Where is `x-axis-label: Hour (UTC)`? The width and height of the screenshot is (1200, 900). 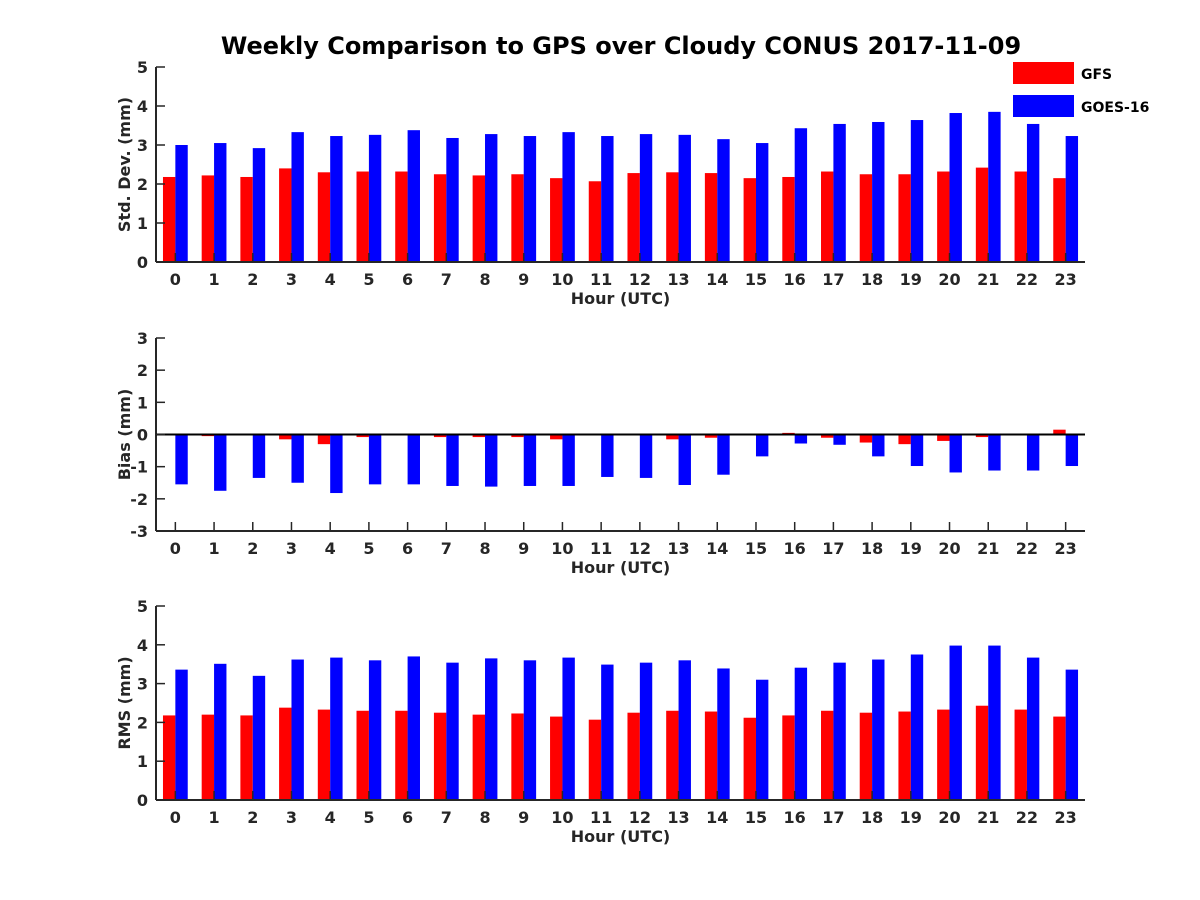
x-axis-label: Hour (UTC) is located at coordinates (621, 567).